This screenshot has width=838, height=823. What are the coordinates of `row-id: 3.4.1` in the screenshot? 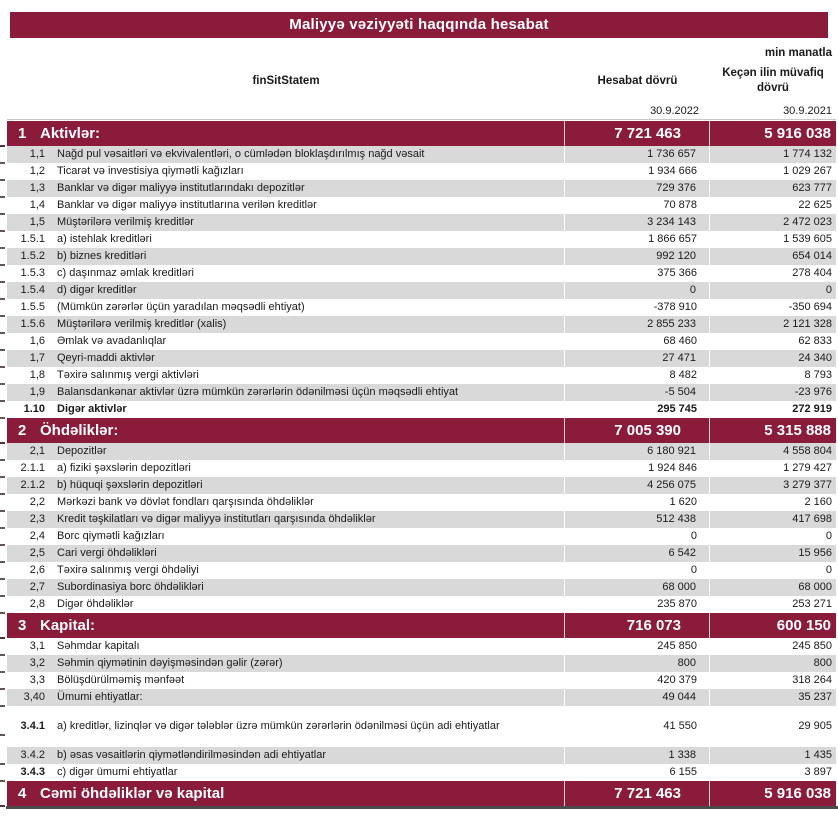 It's located at (32, 726).